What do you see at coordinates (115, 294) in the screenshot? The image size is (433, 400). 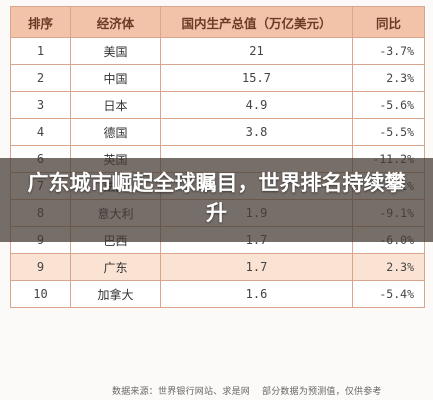 I see `economy-cell: 加拿大` at bounding box center [115, 294].